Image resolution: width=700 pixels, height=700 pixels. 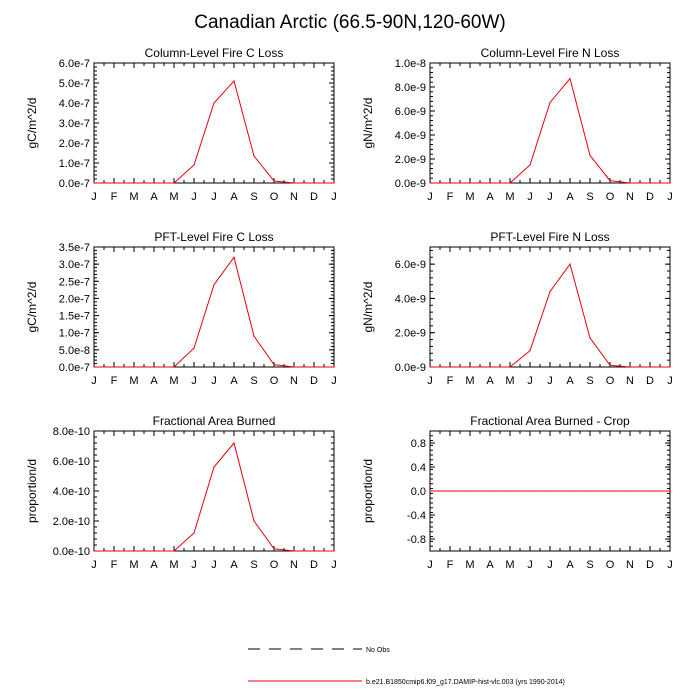 What do you see at coordinates (74, 84) in the screenshot?
I see `y-tick-label: 5.0e-7` at bounding box center [74, 84].